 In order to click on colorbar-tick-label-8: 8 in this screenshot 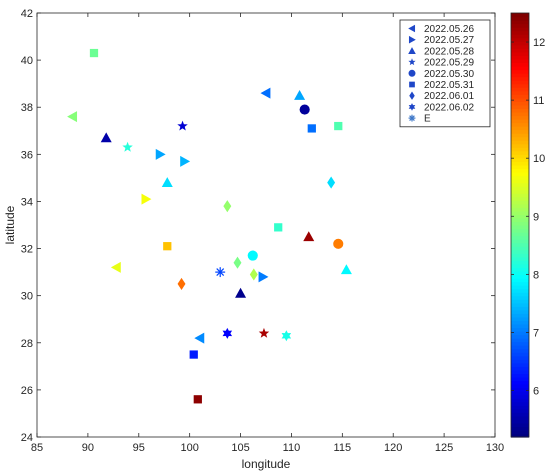, I will do `click(536, 275)`.